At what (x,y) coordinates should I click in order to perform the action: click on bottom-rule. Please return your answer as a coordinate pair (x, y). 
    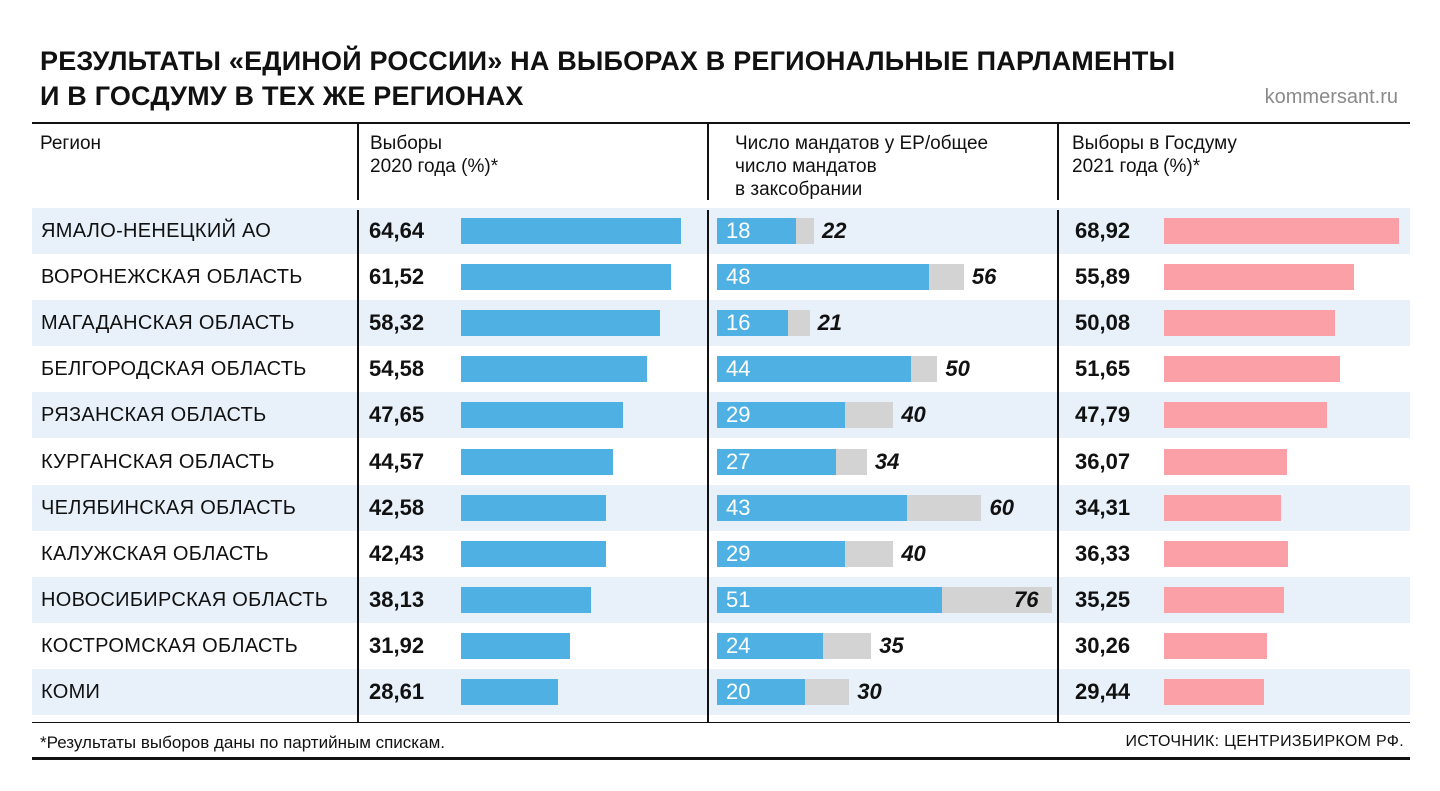
    Looking at the image, I should click on (721, 758).